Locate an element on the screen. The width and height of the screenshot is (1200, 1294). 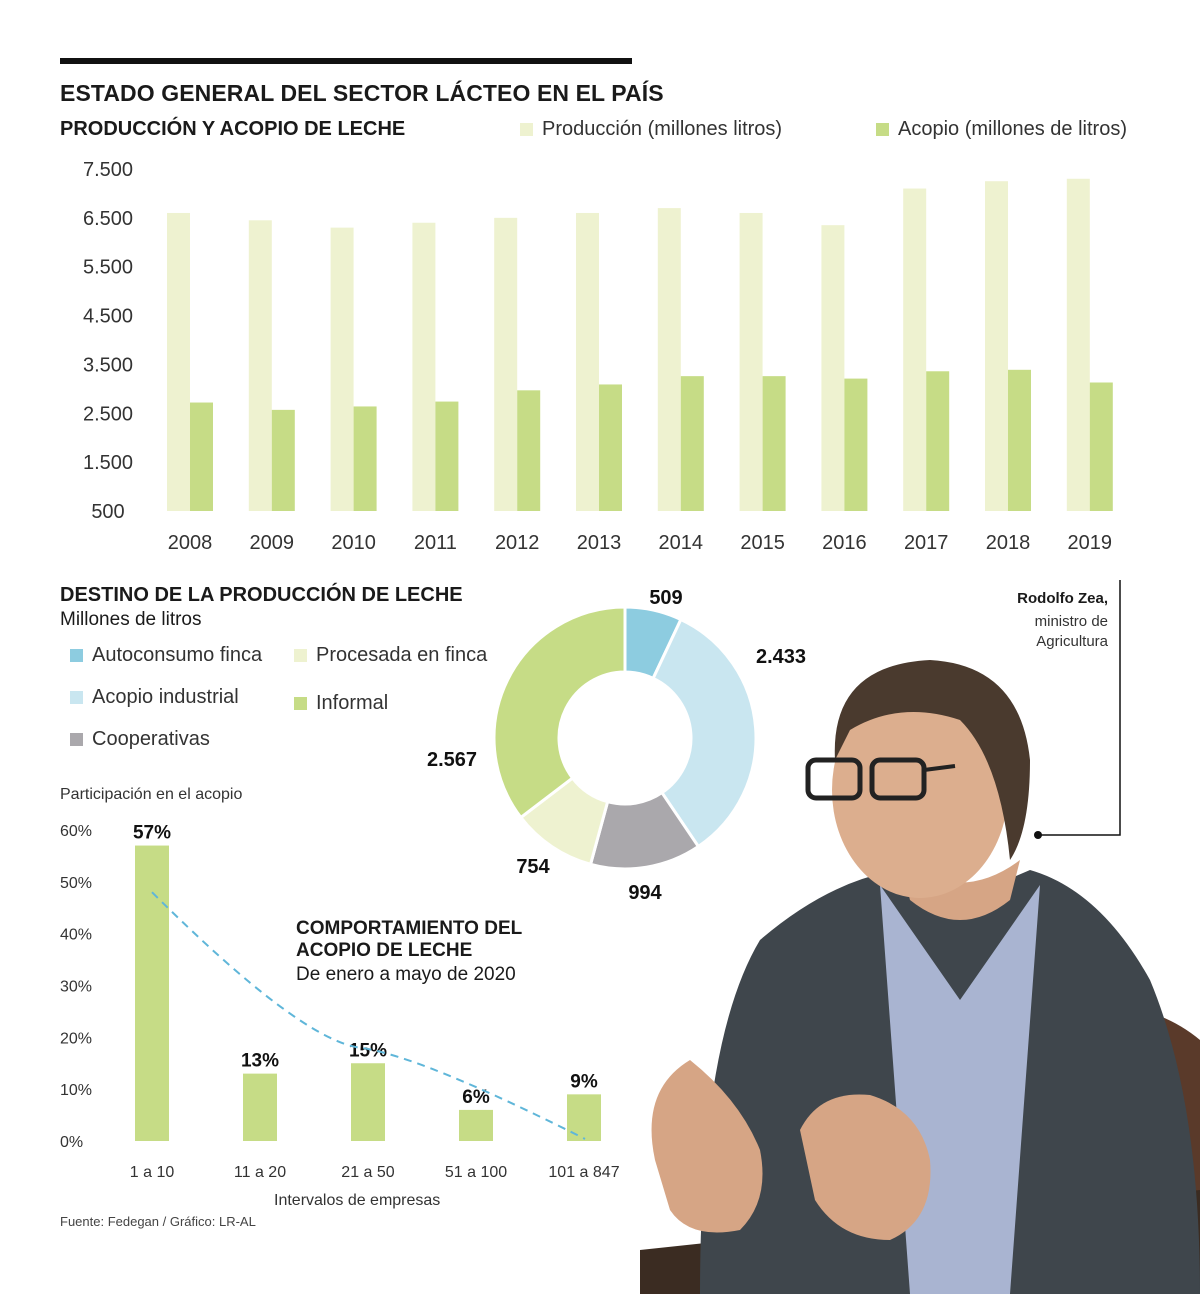
glasses-arm is located at coordinates (939, 768).